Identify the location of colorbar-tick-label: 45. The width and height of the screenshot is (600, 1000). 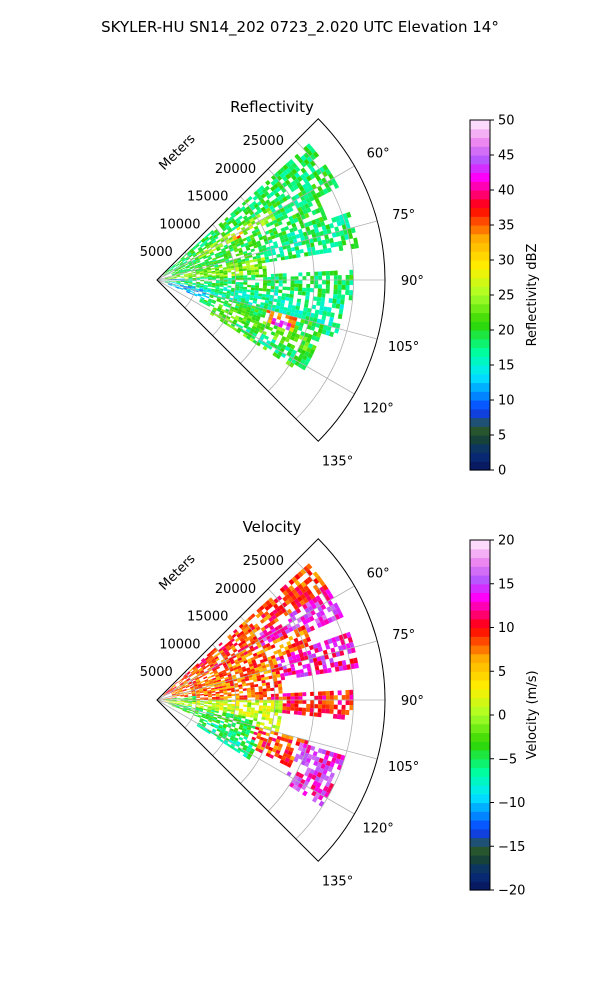
(506, 156).